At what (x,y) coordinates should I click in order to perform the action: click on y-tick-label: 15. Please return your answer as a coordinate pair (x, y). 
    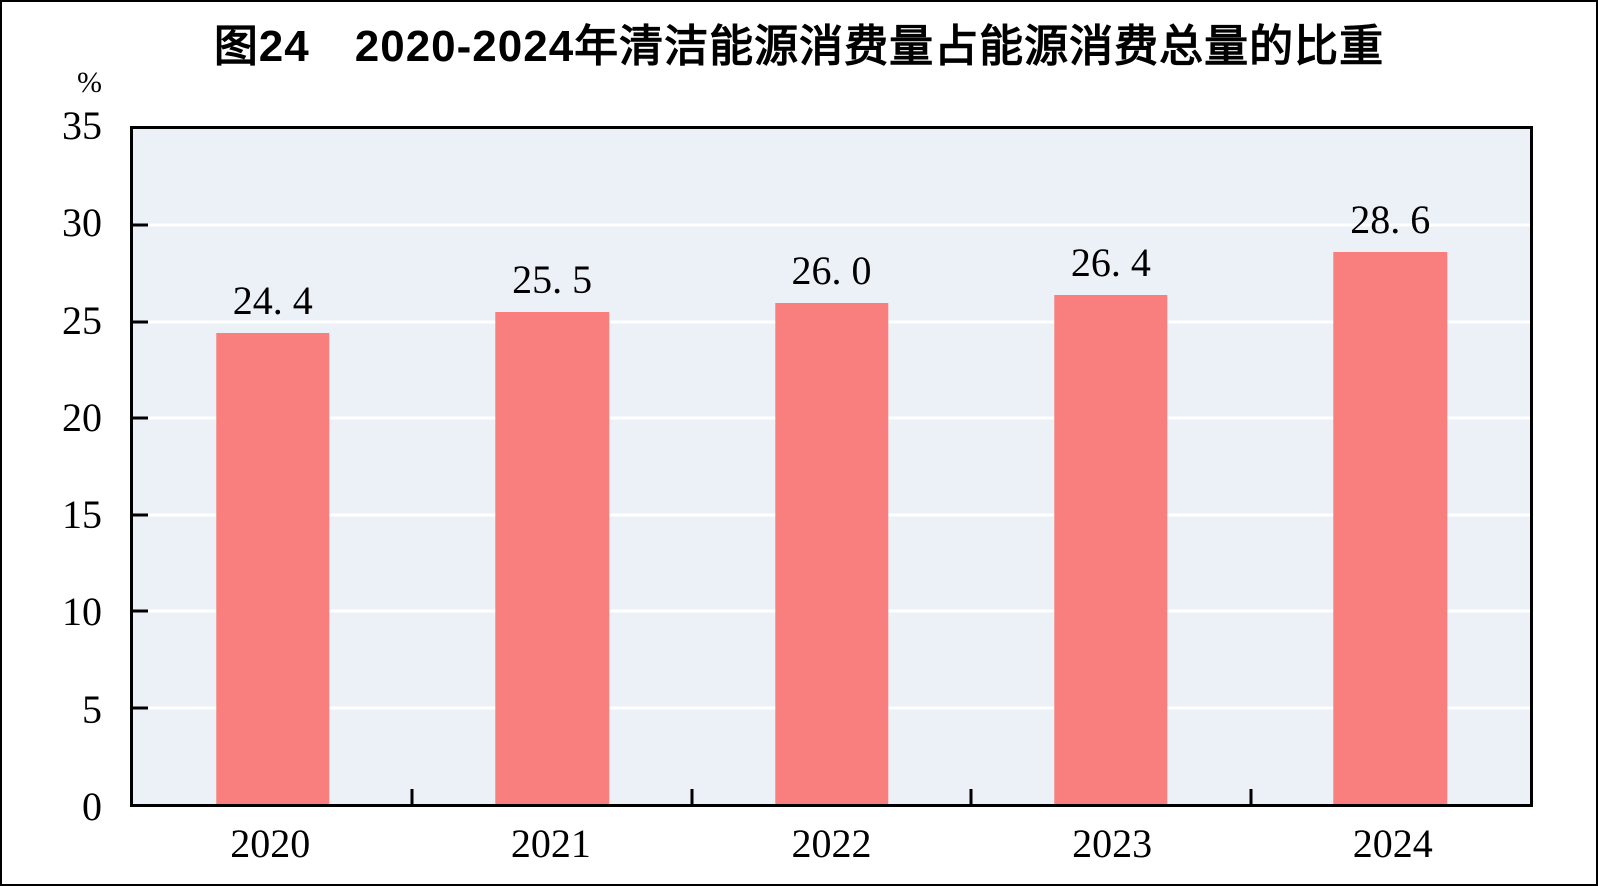
    Looking at the image, I should click on (82, 515).